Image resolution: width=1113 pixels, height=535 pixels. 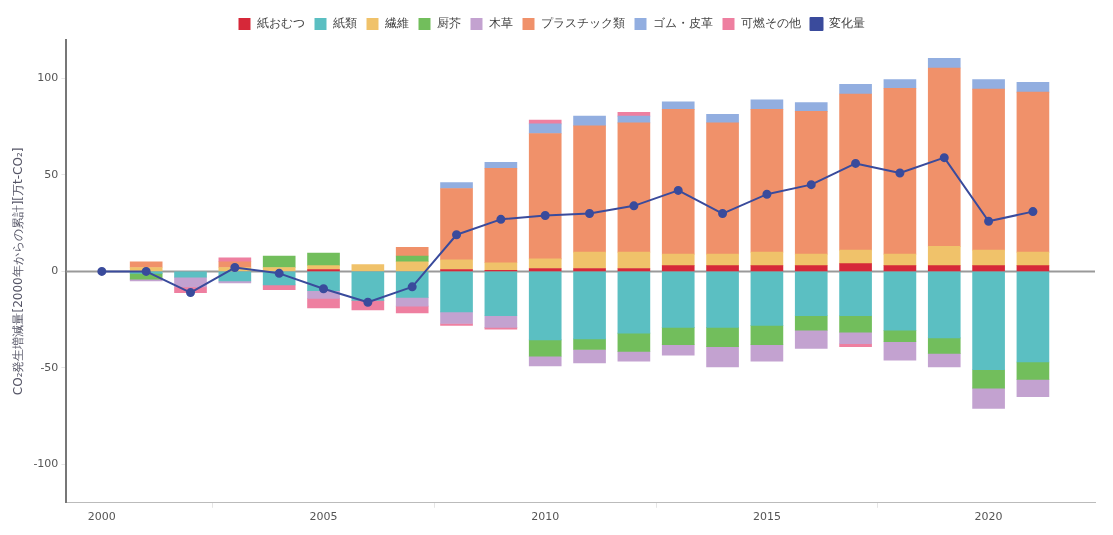 I want to click on x-tick-label: 2000, so click(x=101, y=517).